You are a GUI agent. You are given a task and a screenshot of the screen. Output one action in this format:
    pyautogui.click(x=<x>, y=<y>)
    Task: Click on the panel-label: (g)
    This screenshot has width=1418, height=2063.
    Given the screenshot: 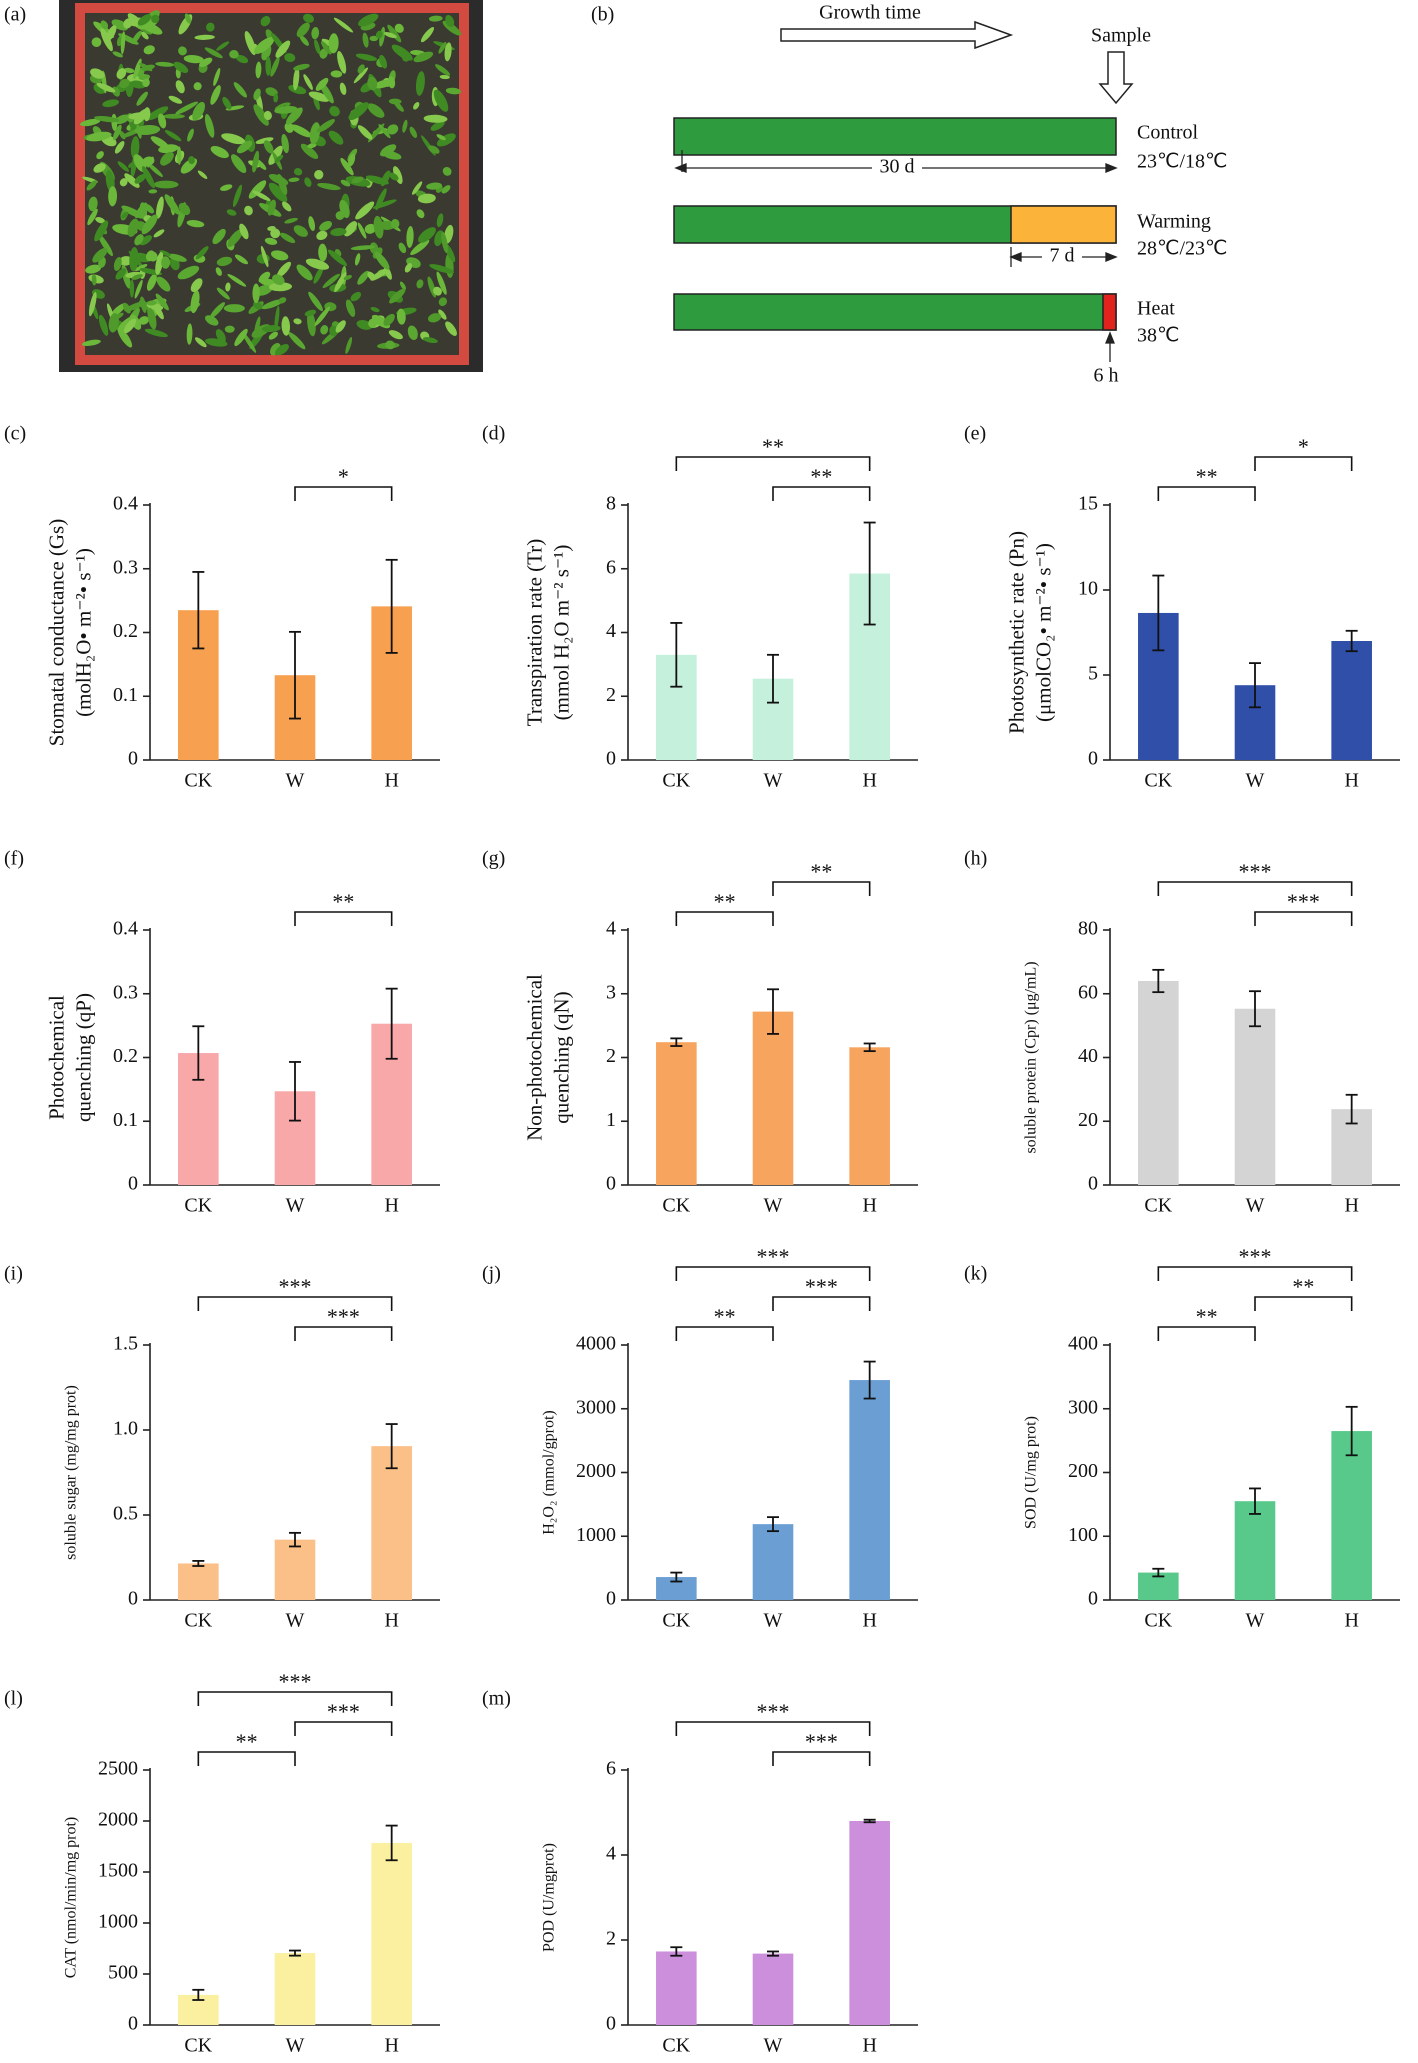 What is the action you would take?
    pyautogui.click(x=493, y=859)
    